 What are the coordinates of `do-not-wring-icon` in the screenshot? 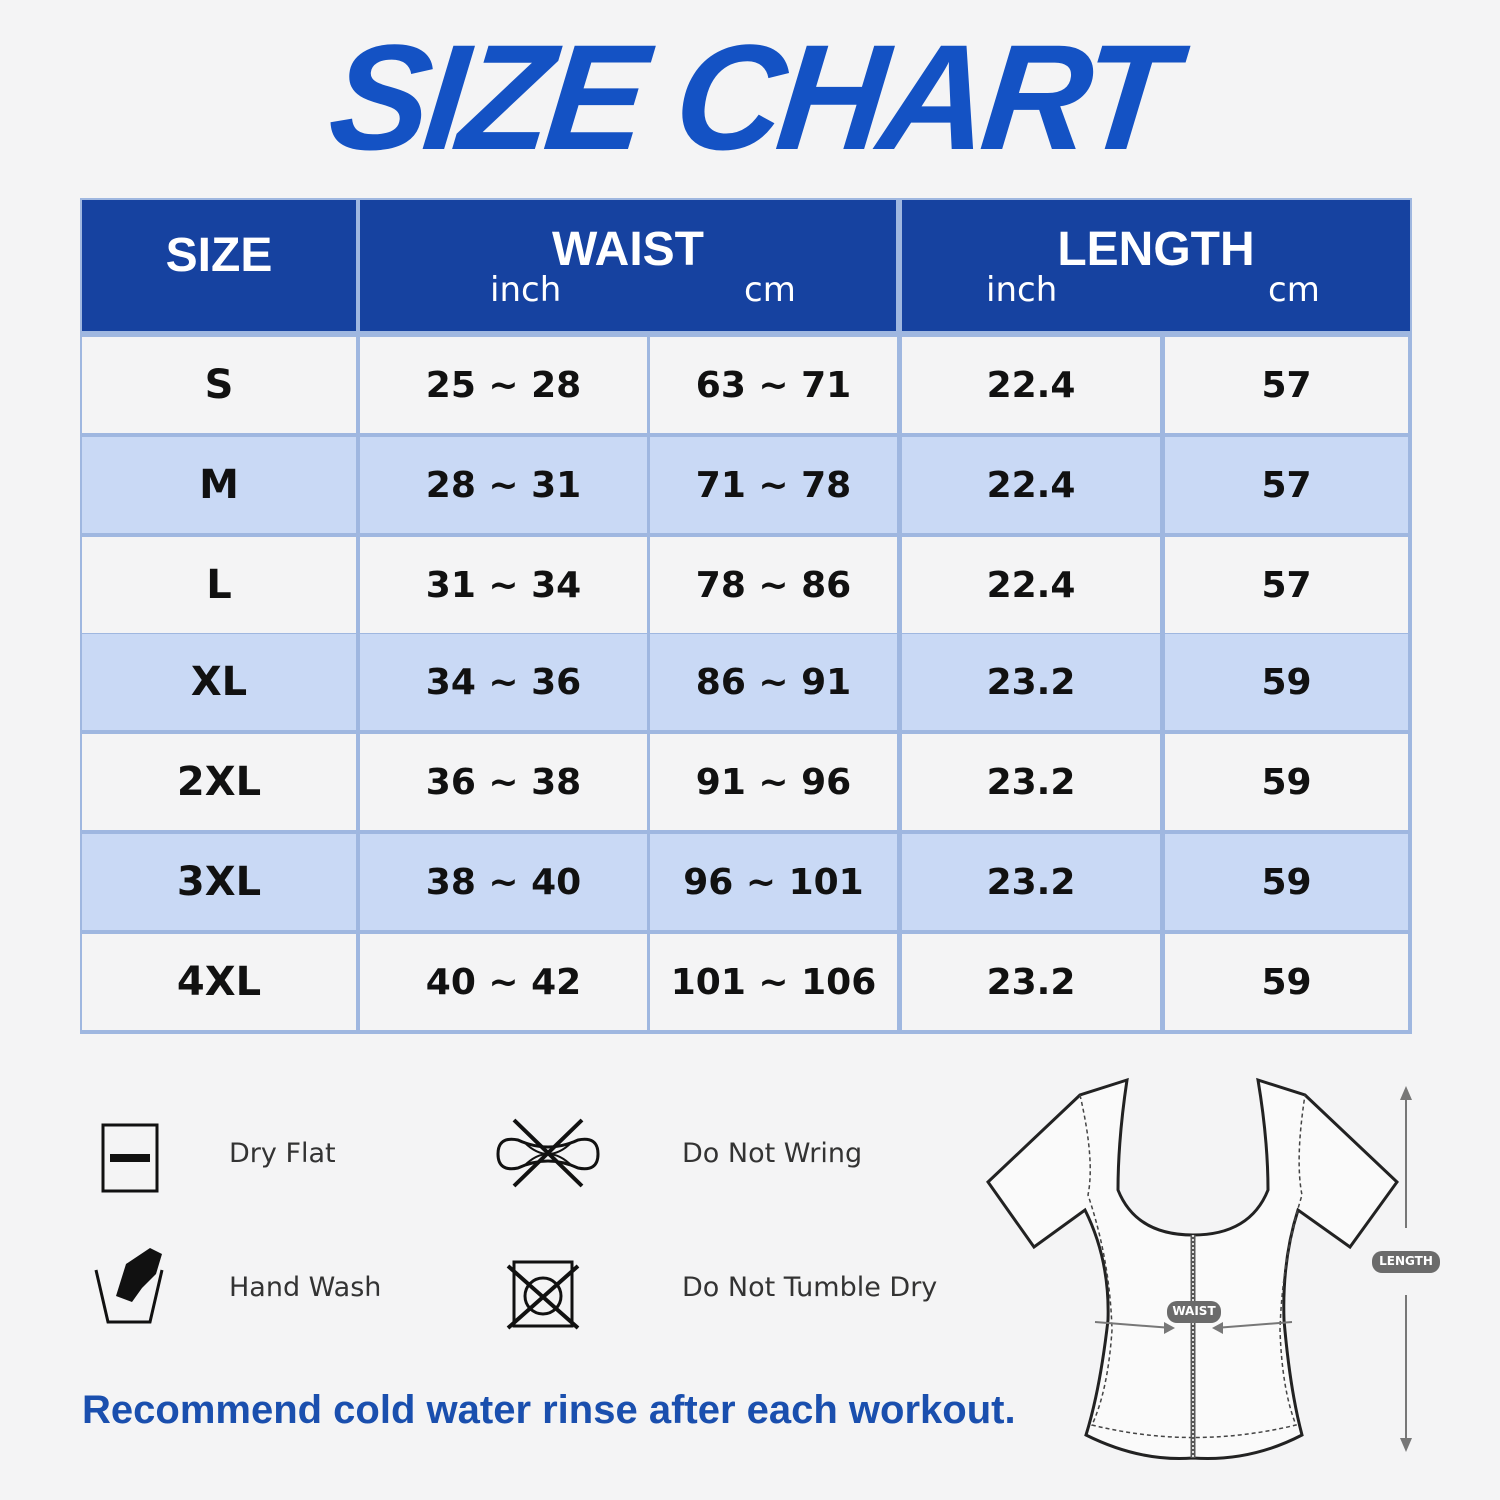 It's located at (548, 1153).